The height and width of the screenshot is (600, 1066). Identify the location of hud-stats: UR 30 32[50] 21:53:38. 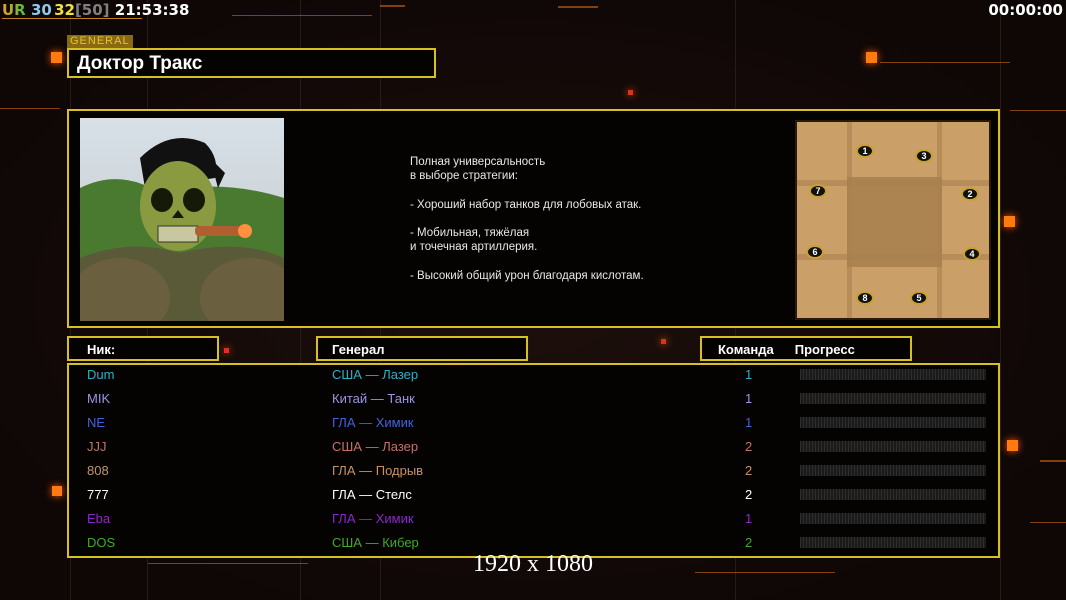
(95, 10).